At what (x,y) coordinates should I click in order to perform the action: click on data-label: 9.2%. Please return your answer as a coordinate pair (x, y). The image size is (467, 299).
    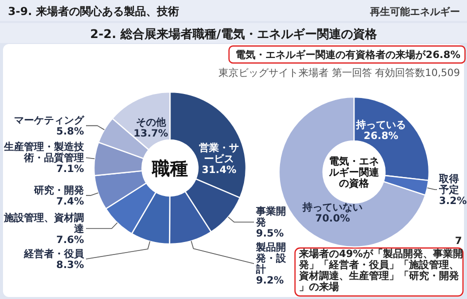
    Looking at the image, I should click on (270, 281).